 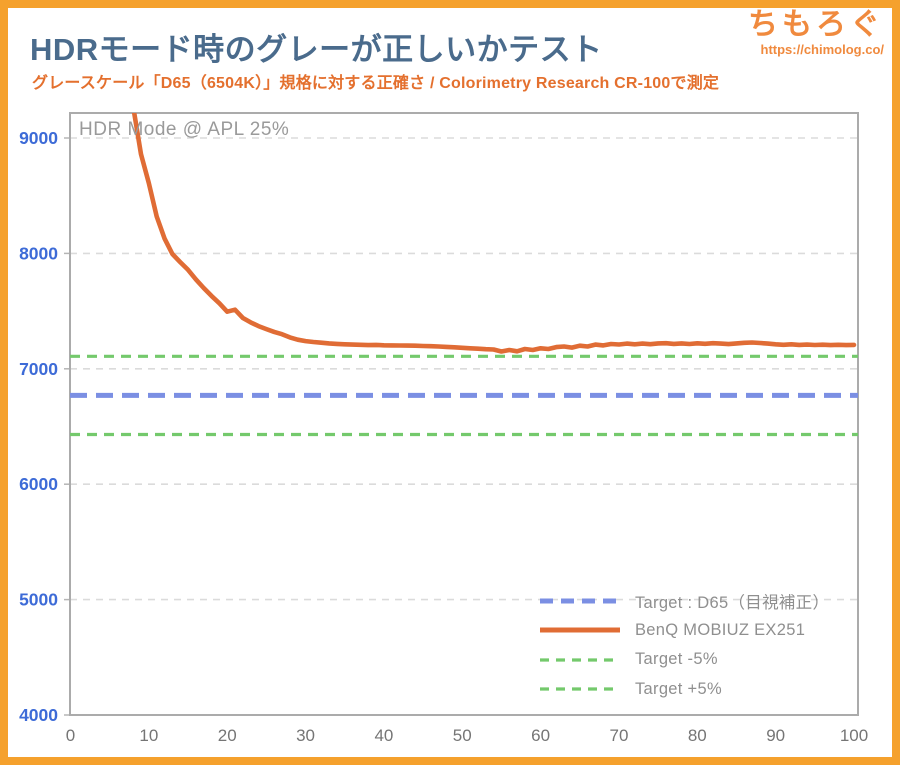 What do you see at coordinates (383, 735) in the screenshot?
I see `svg-text: 40` at bounding box center [383, 735].